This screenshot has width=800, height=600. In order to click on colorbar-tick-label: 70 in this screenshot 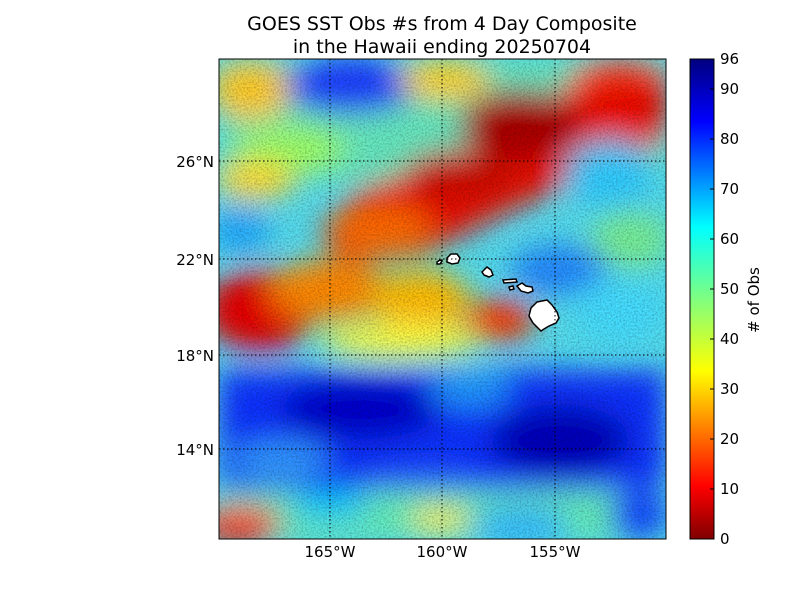, I will do `click(729, 189)`.